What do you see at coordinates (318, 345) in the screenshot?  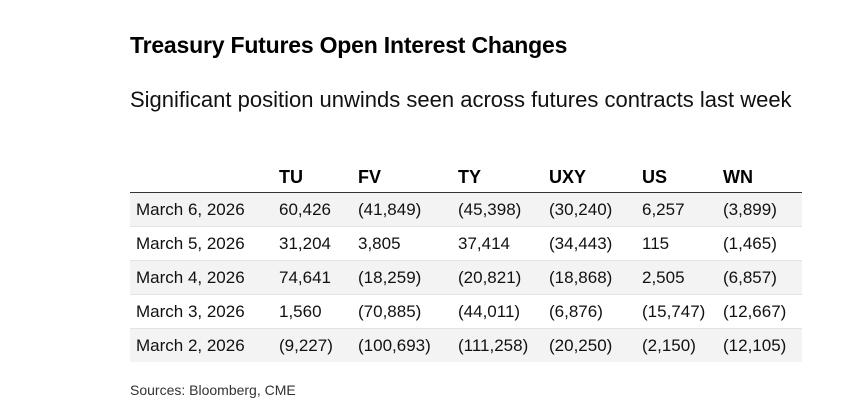 I see `cell-tu: (9,227)` at bounding box center [318, 345].